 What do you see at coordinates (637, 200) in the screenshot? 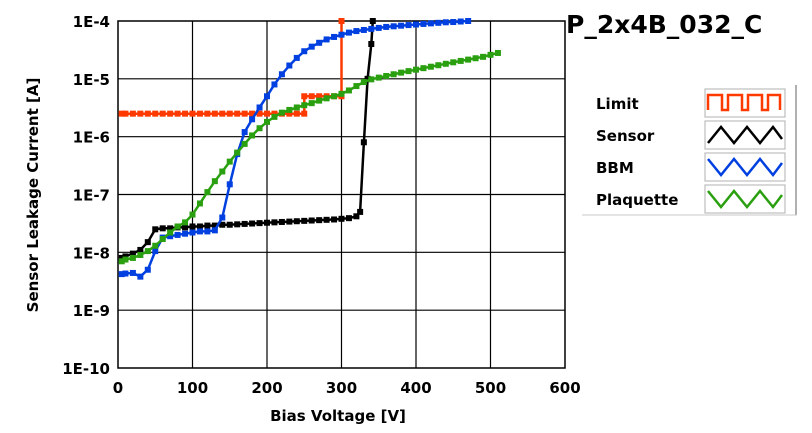
I see `legend-label-plaquette: Plaquette` at bounding box center [637, 200].